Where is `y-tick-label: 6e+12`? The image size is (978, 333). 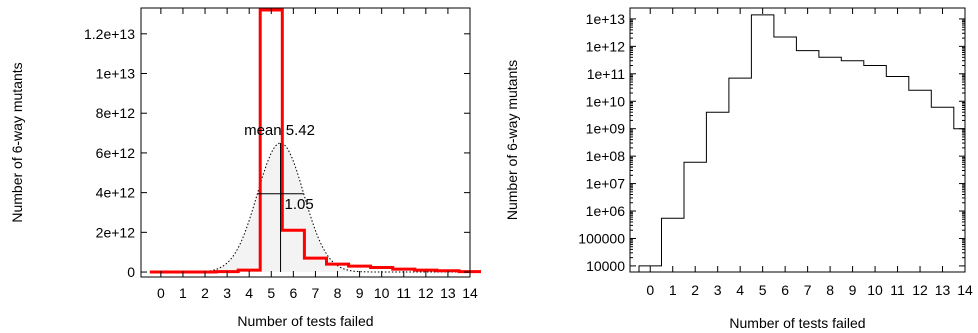
y-tick-label: 6e+12 is located at coordinates (116, 153).